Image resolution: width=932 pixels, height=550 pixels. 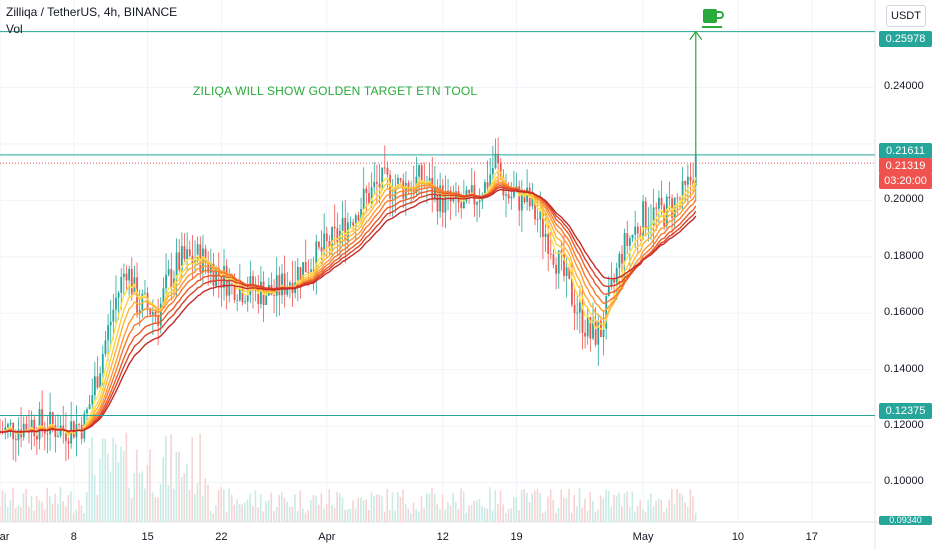 I want to click on target-price-tag: 0.25978, so click(x=905, y=39).